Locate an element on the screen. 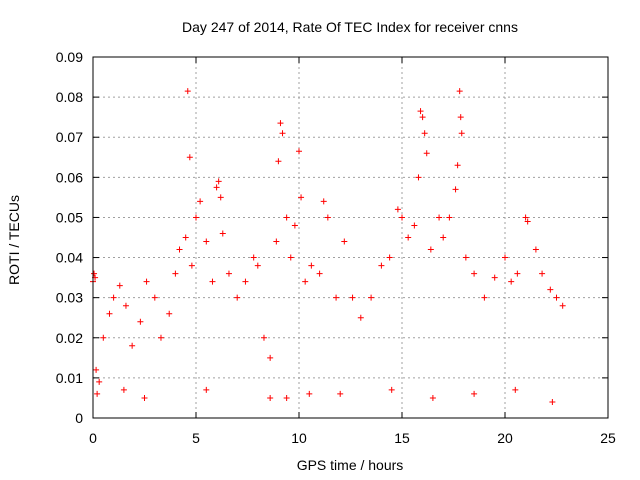 The height and width of the screenshot is (480, 640). y-tick-label: 0.07 is located at coordinates (69, 137).